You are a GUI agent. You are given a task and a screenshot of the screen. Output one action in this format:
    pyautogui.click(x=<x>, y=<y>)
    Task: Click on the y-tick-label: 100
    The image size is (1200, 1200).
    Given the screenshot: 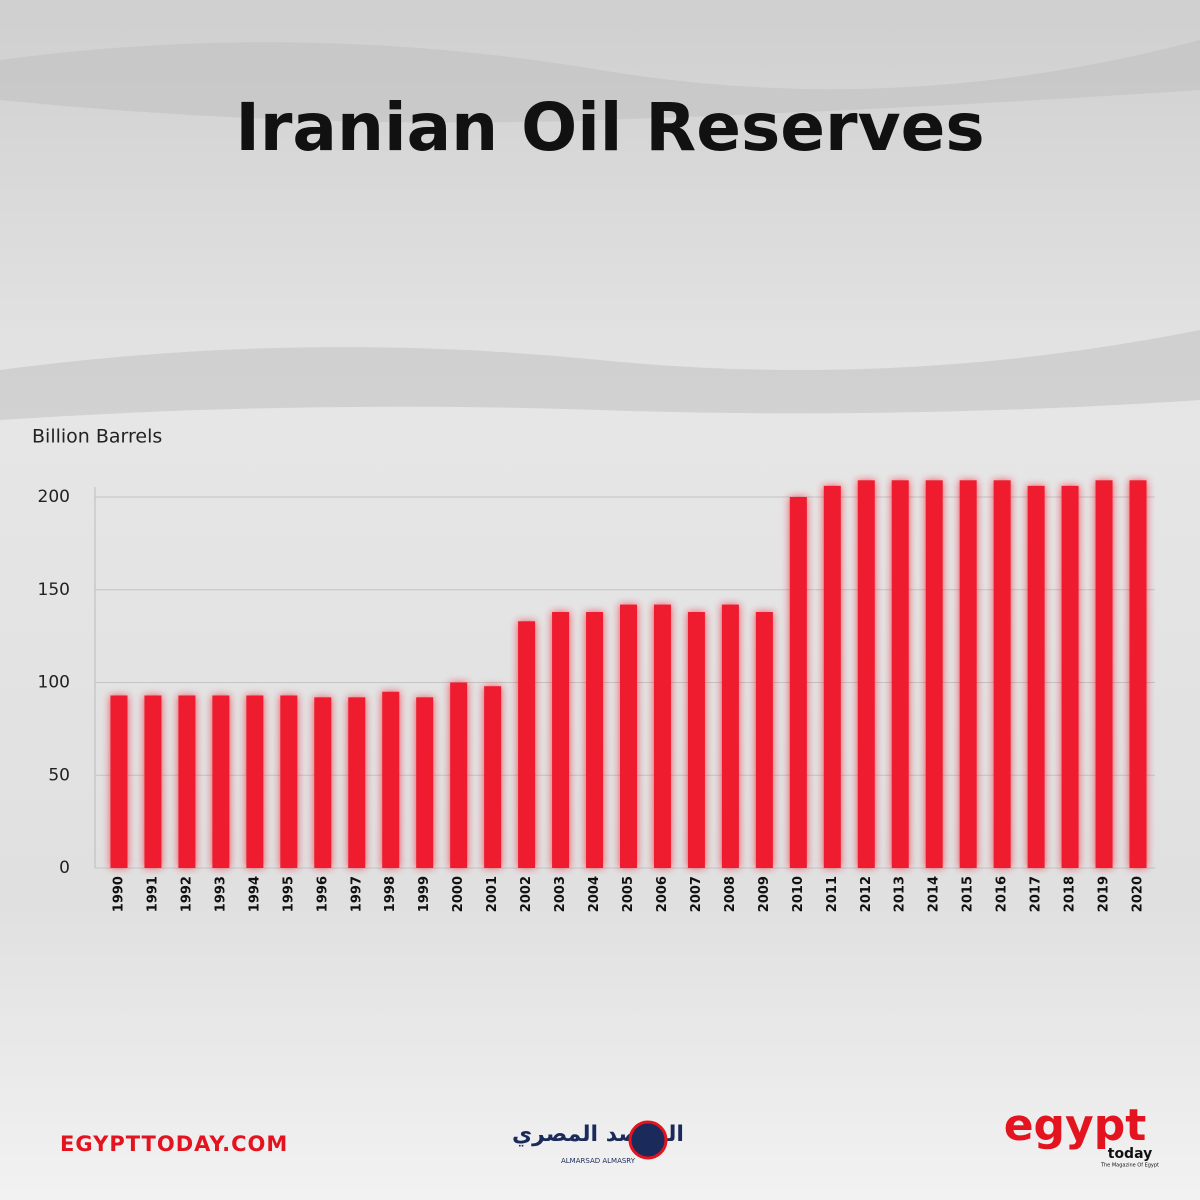 What is the action you would take?
    pyautogui.click(x=54, y=683)
    